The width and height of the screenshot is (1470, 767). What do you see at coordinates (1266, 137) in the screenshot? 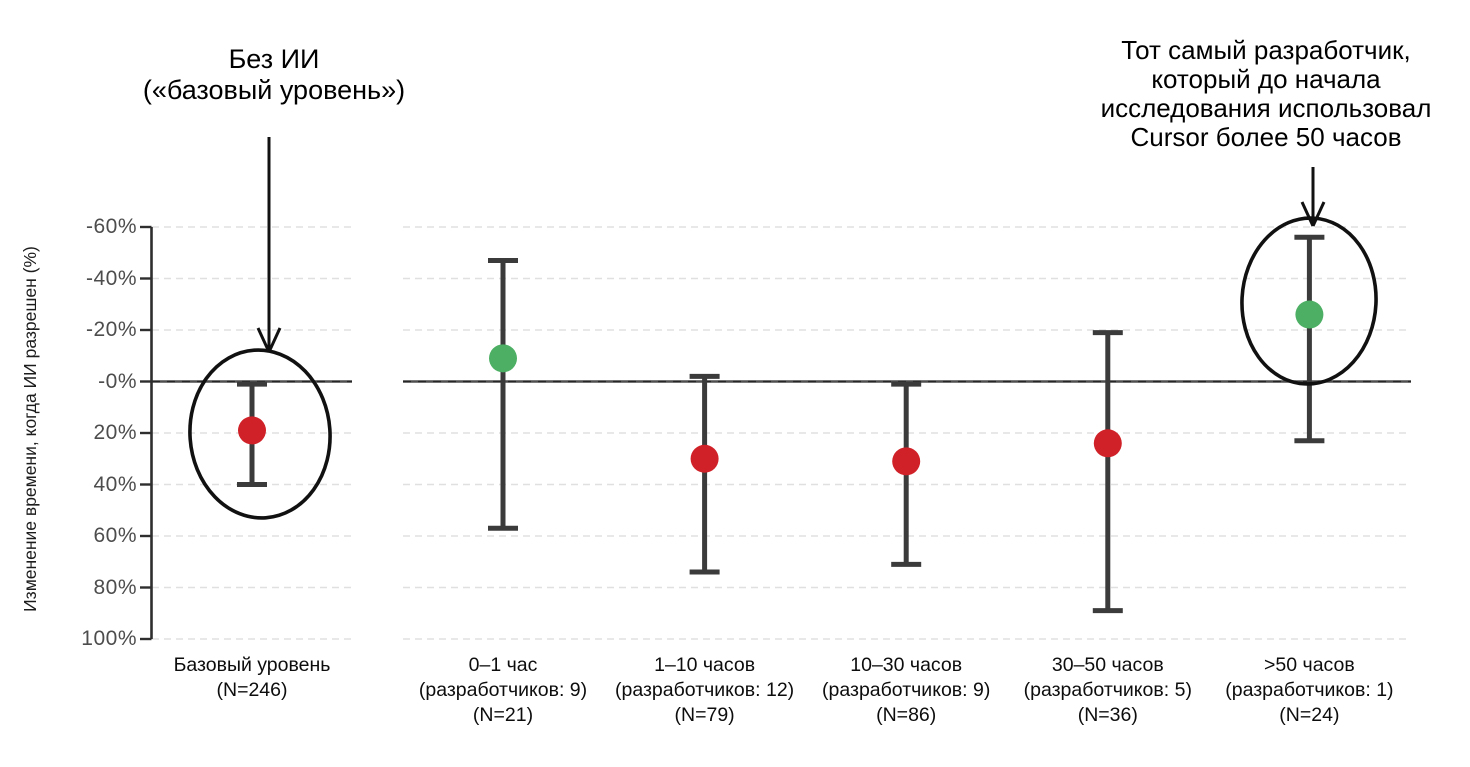
I see `annotation-line: Cursor более 50 часов` at bounding box center [1266, 137].